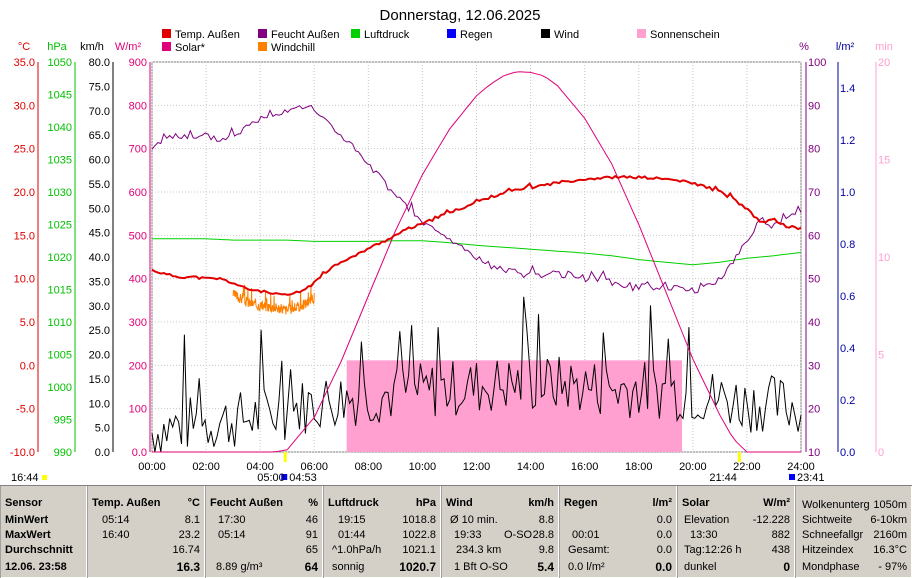 This screenshot has height=578, width=912. Describe the element at coordinates (293, 48) in the screenshot. I see `legend-label-7: Windchill` at that location.